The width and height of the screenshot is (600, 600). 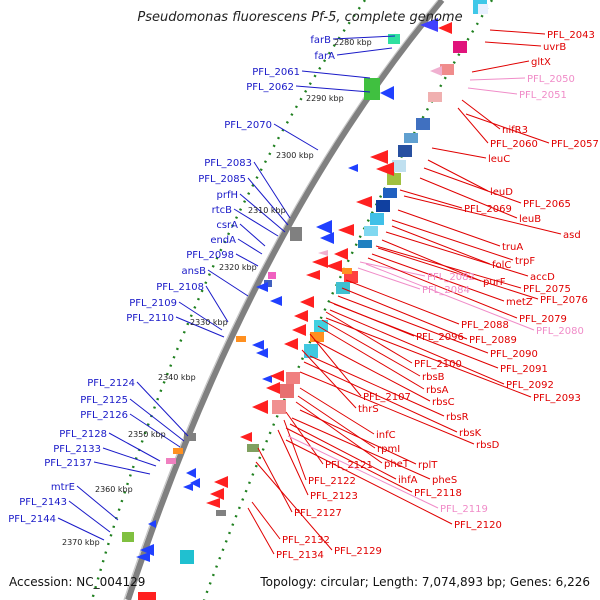 What do you see at coordinates (332, 481) in the screenshot?
I see `gene-label-pfl-2122: PFL_2122` at bounding box center [332, 481].